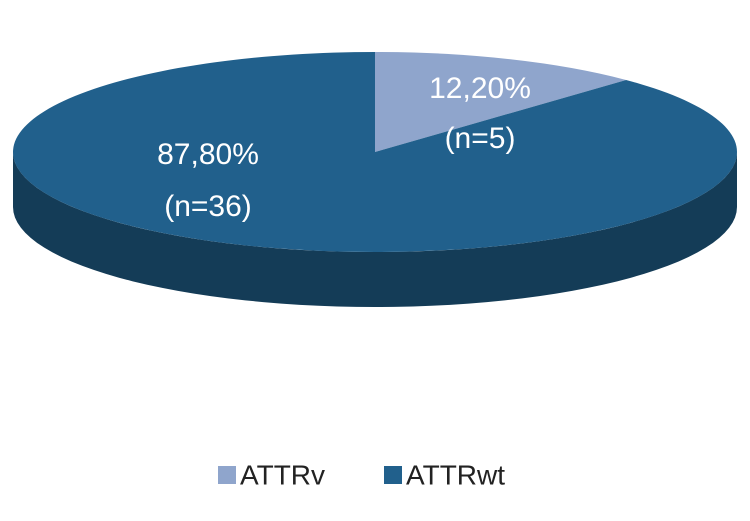  Describe the element at coordinates (208, 206) in the screenshot. I see `count-label: (n=36)` at that location.